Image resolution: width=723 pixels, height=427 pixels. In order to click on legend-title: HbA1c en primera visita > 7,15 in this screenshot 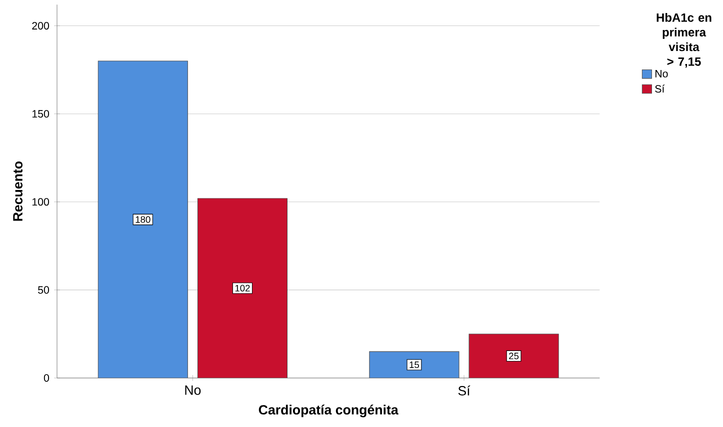, I will do `click(684, 40)`.